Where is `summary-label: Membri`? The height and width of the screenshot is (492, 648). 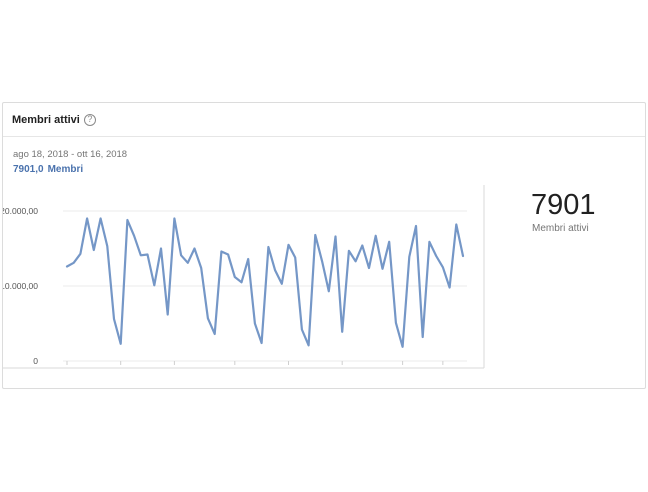 summary-label: Membri is located at coordinates (65, 169).